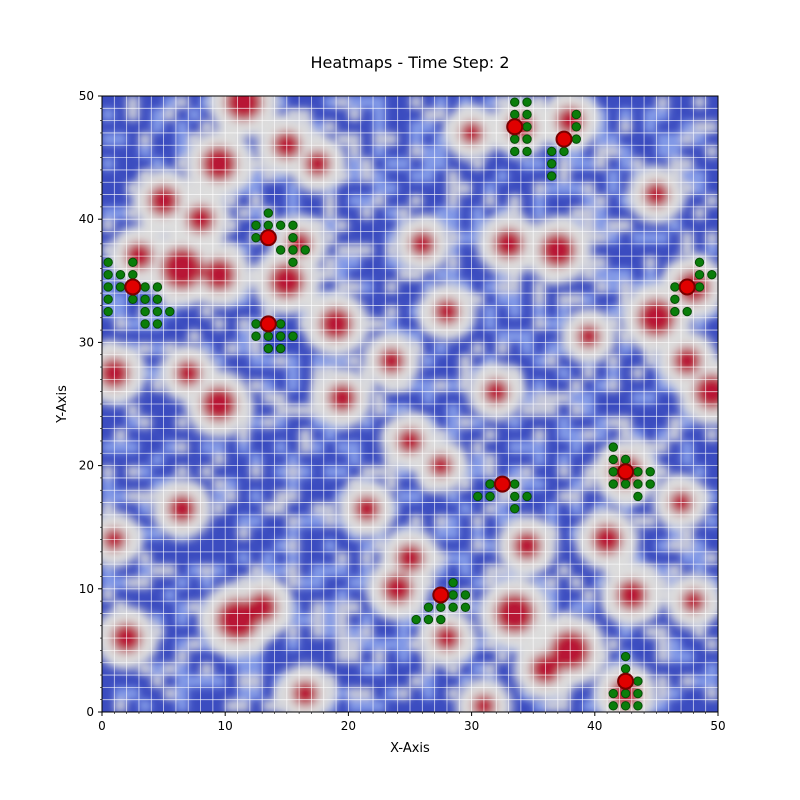 The height and width of the screenshot is (800, 800). What do you see at coordinates (317, 163) in the screenshot?
I see `heatmap-hotspot` at bounding box center [317, 163].